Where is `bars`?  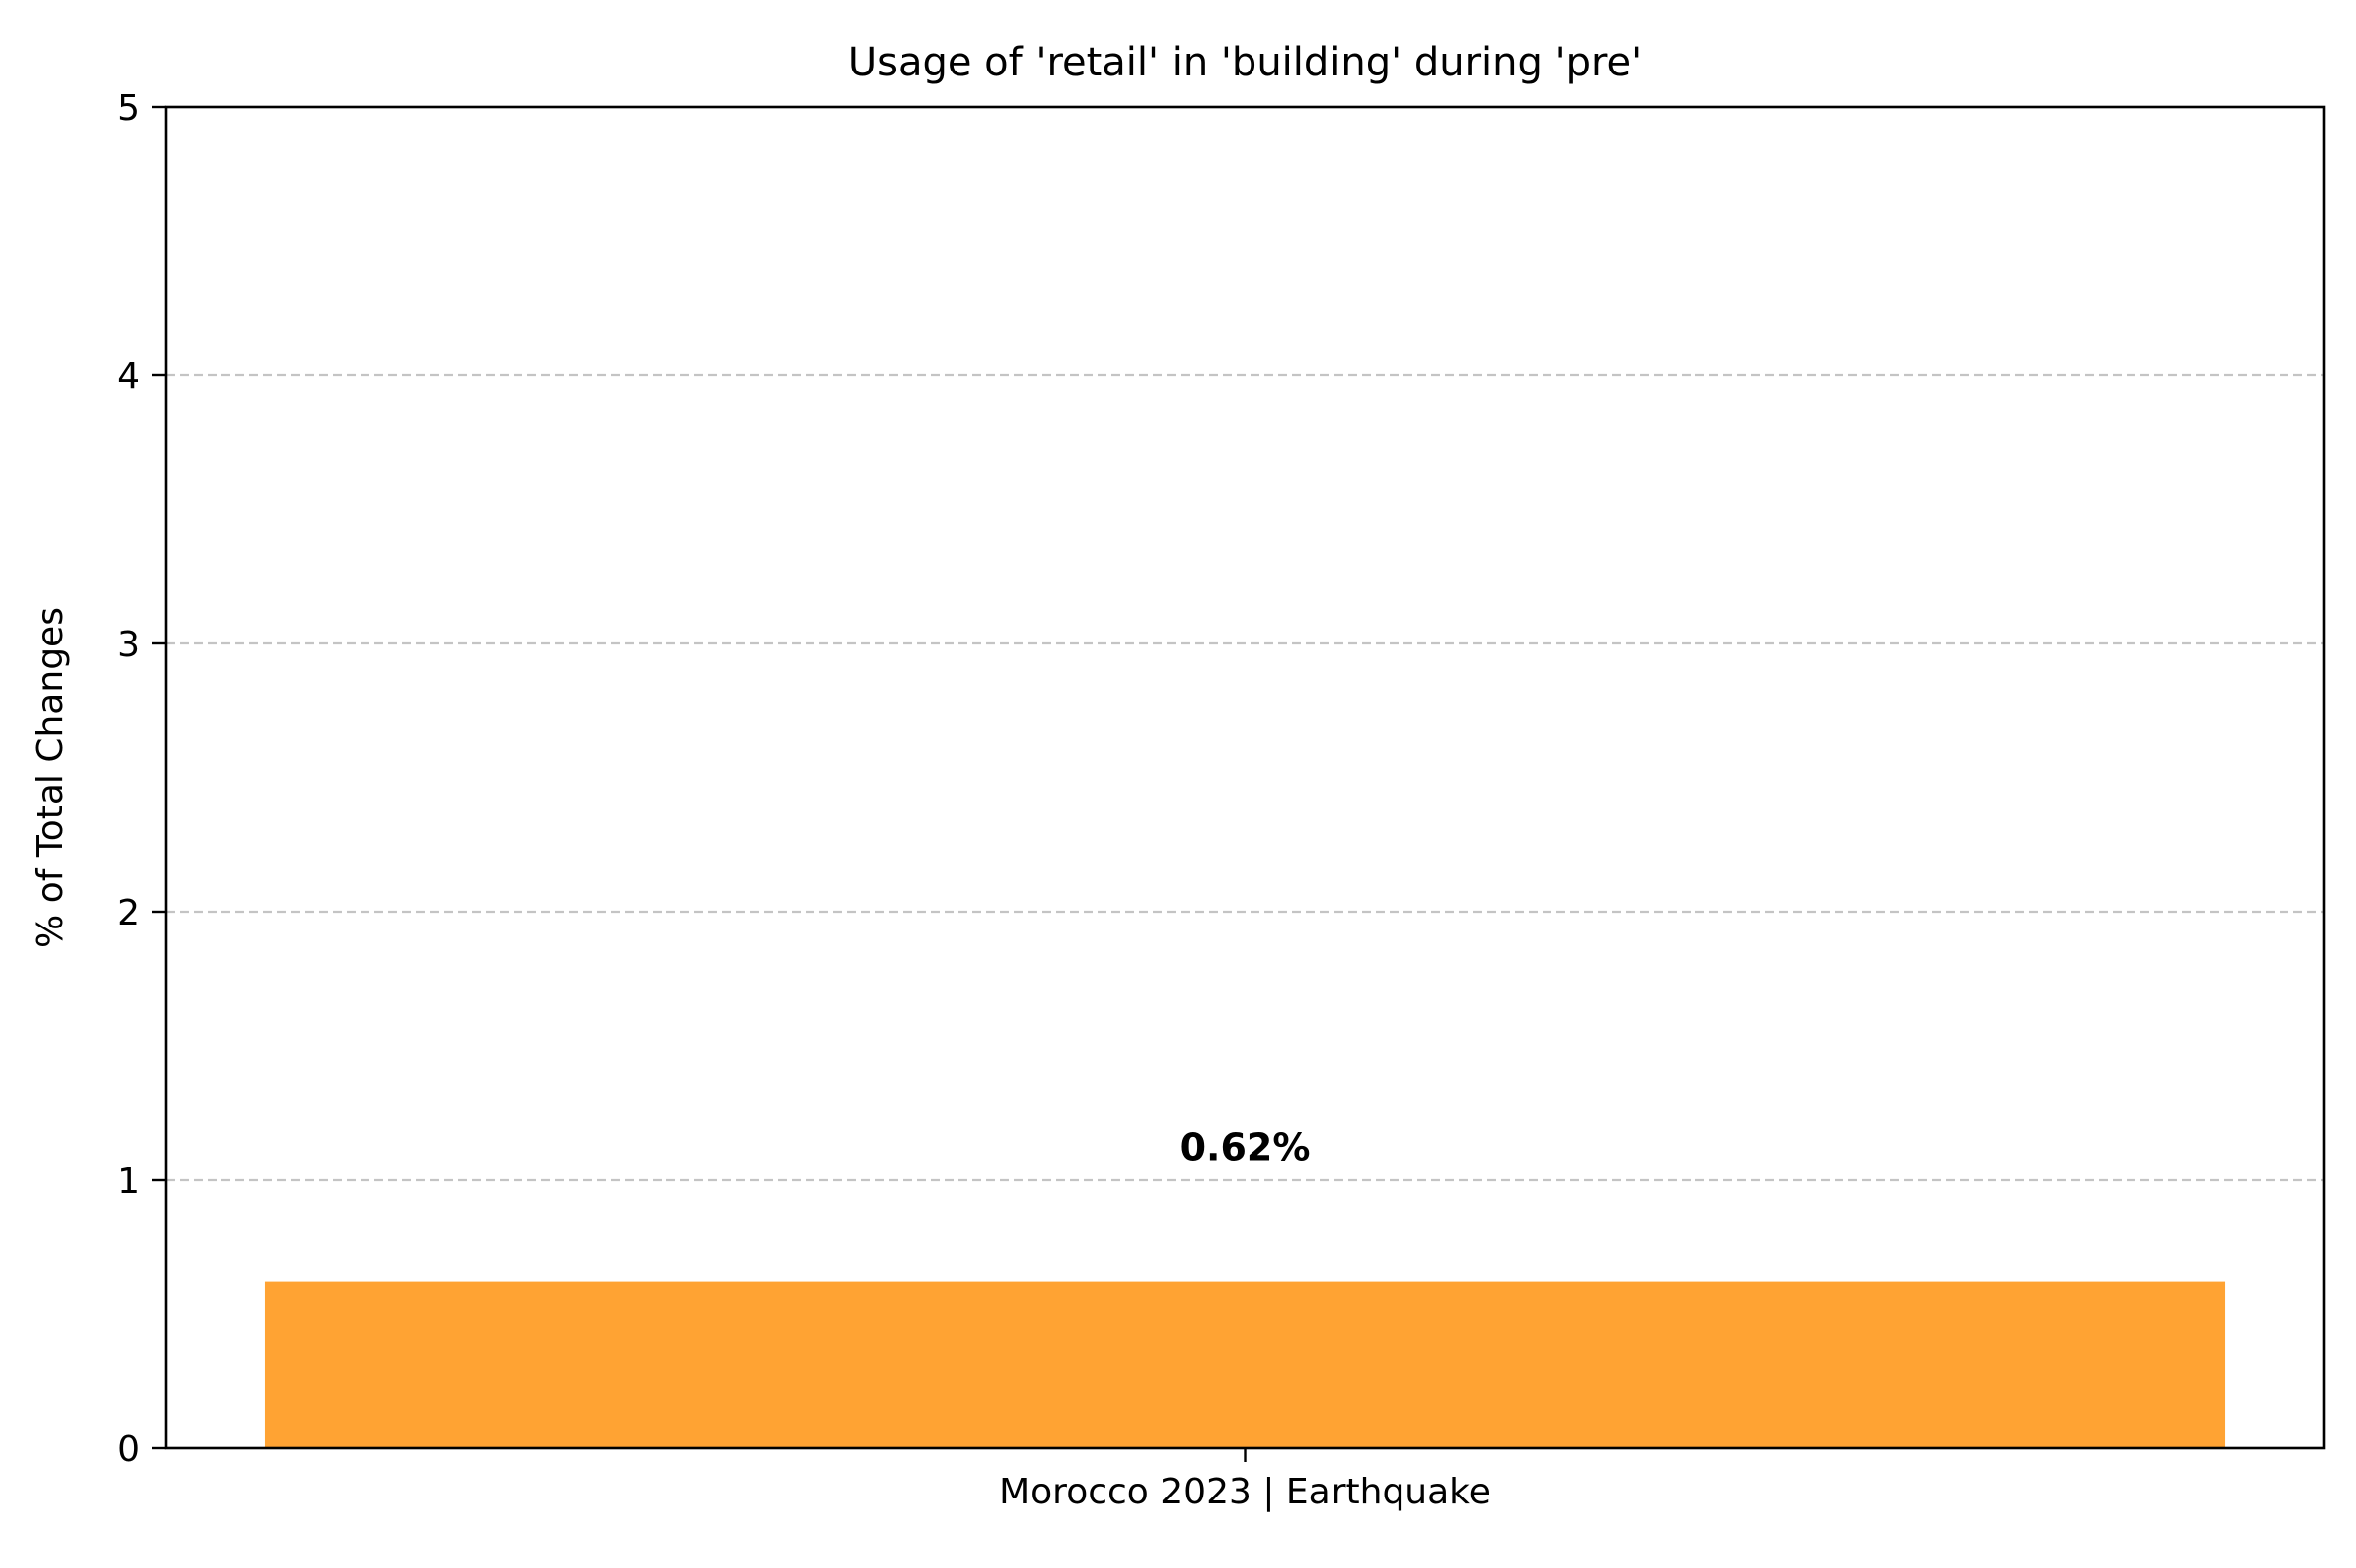 bars is located at coordinates (1245, 1364).